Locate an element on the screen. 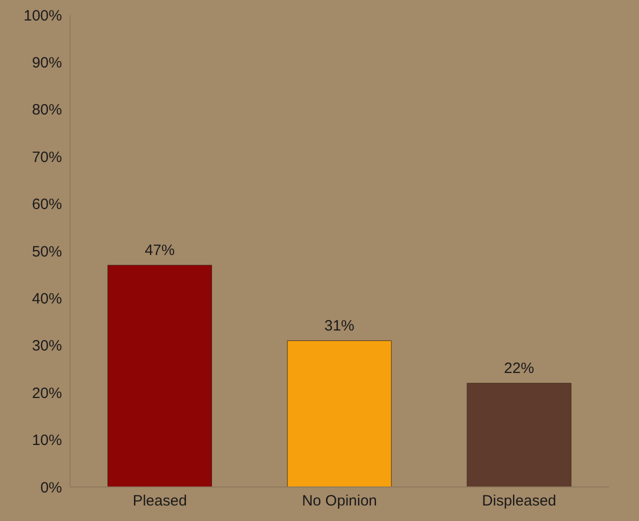 This screenshot has width=639, height=521. y-tick-label: 0% is located at coordinates (51, 487).